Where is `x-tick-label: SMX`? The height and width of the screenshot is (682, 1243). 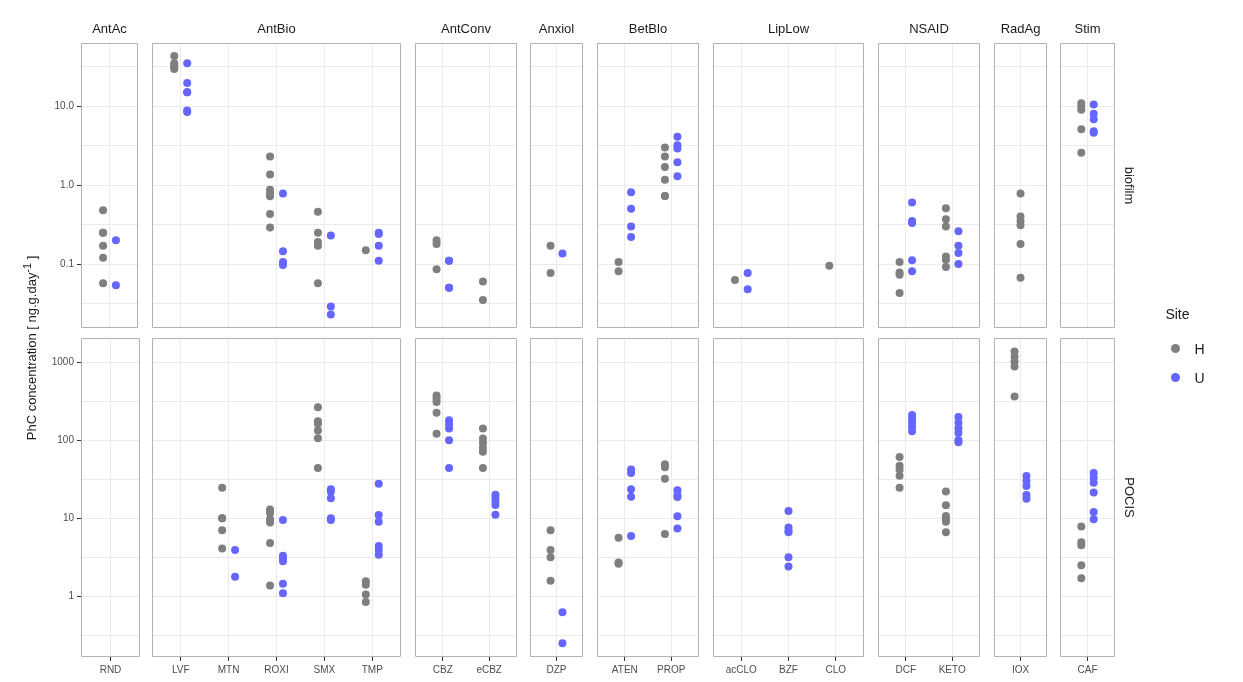
x-tick-label: SMX is located at coordinates (324, 669).